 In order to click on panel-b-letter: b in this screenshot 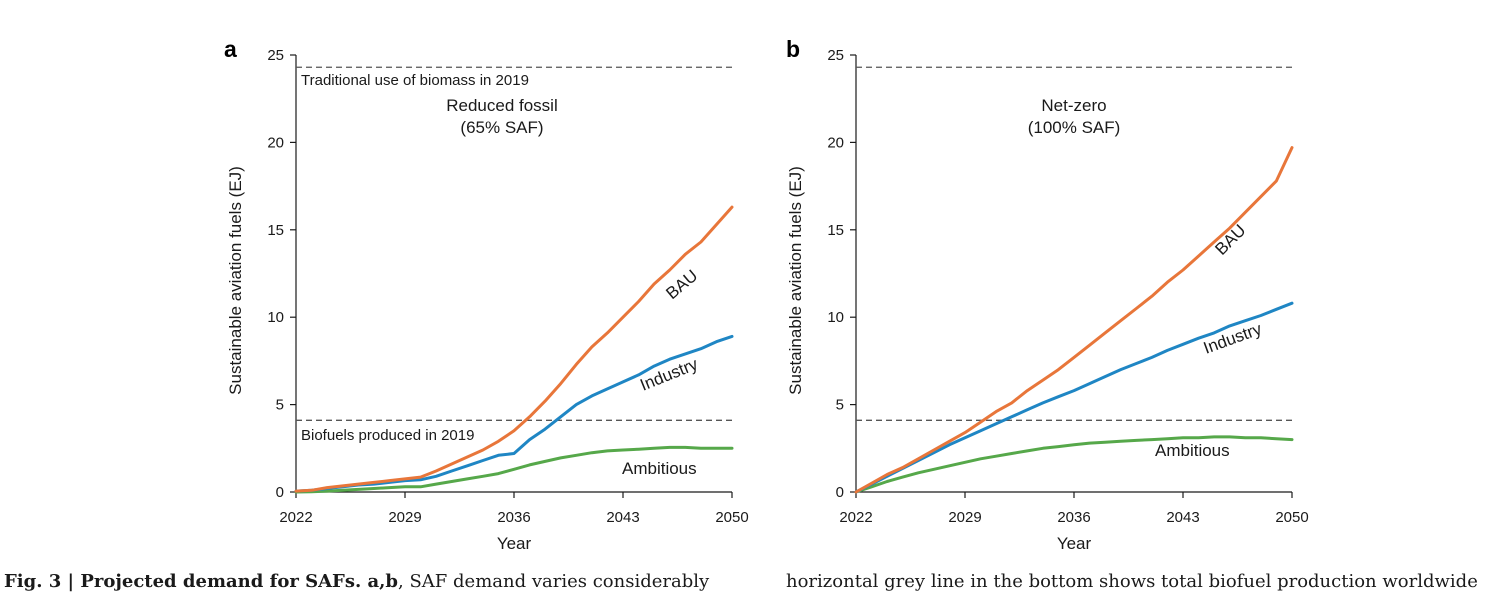, I will do `click(793, 49)`.